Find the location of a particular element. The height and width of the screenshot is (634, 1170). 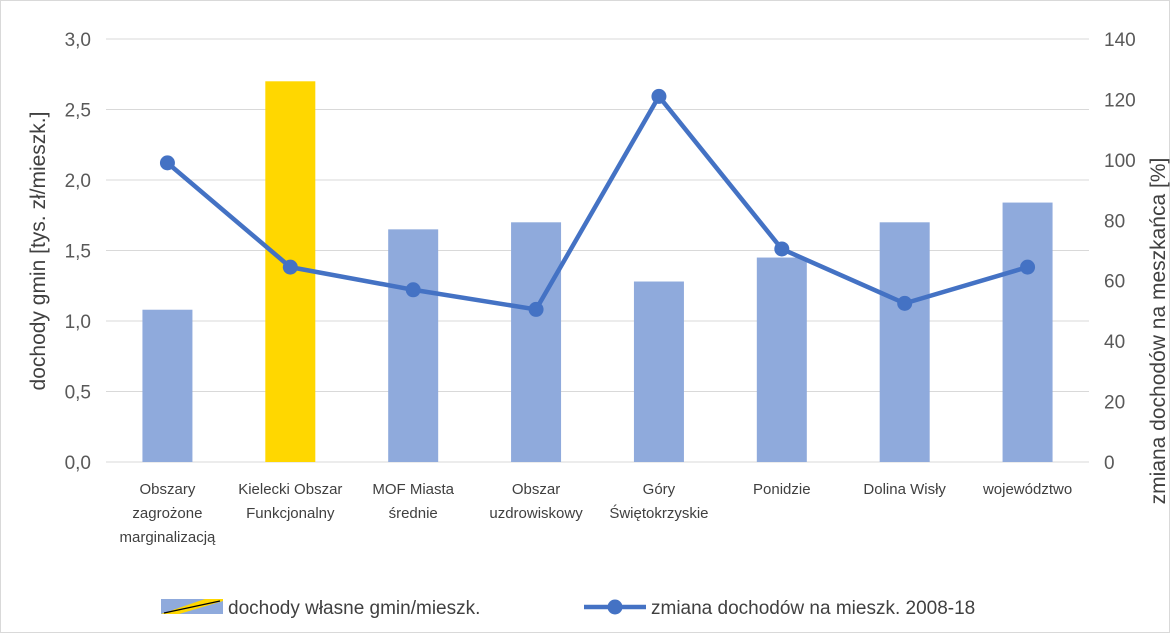

y2-tick-label: 80 is located at coordinates (1114, 221).